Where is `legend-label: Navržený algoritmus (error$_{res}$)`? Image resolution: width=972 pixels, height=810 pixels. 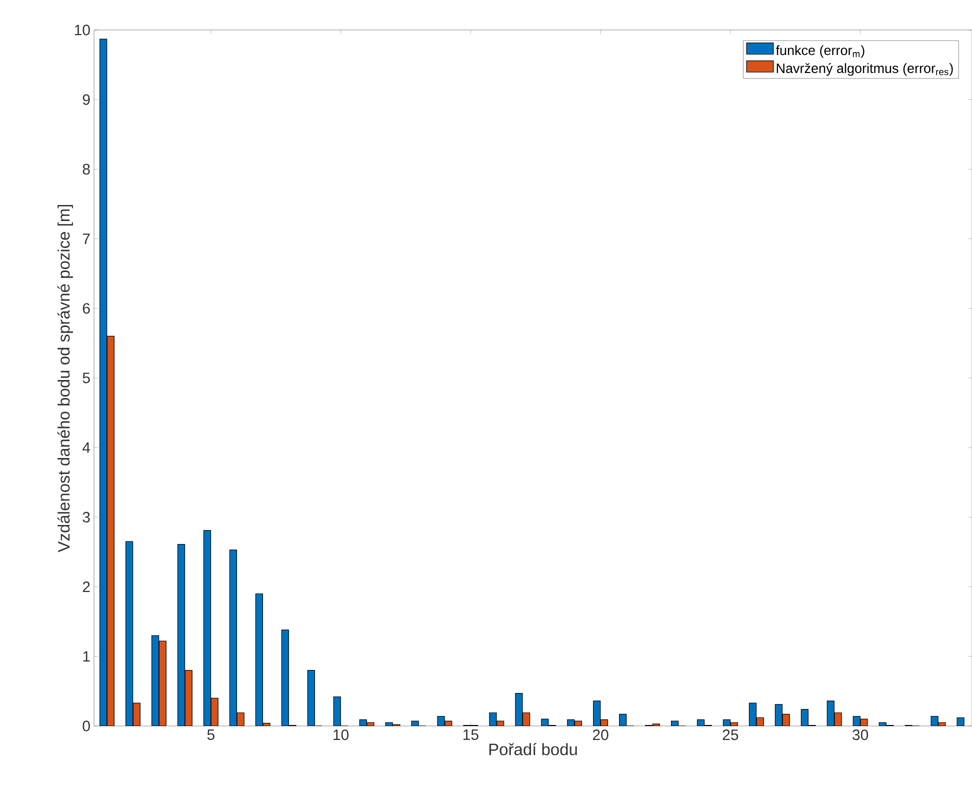
legend-label: Navržený algoritmus (error$_{res}$) is located at coordinates (864, 69).